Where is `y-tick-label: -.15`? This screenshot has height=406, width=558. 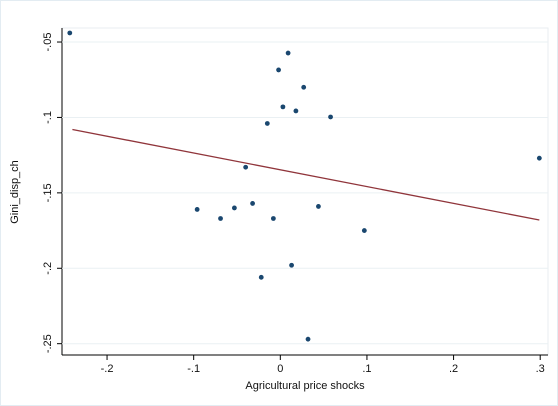
y-tick-label: -.15 is located at coordinates (48, 192).